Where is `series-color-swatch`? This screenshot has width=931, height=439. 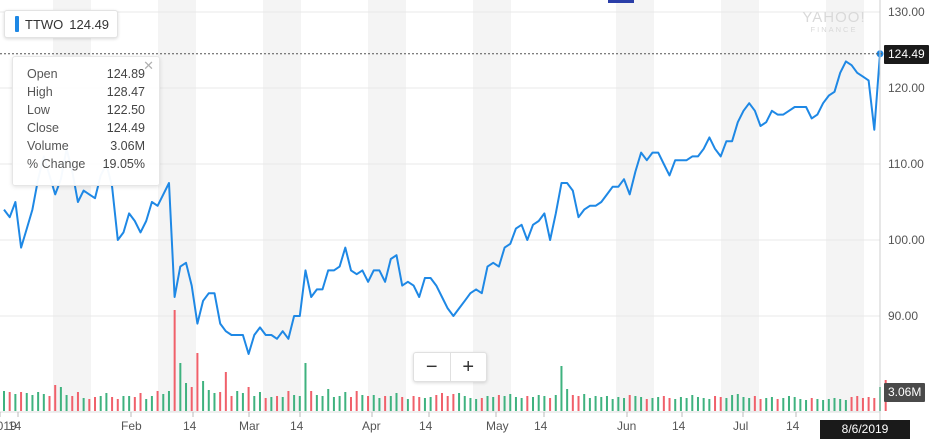
series-color-swatch is located at coordinates (17, 24).